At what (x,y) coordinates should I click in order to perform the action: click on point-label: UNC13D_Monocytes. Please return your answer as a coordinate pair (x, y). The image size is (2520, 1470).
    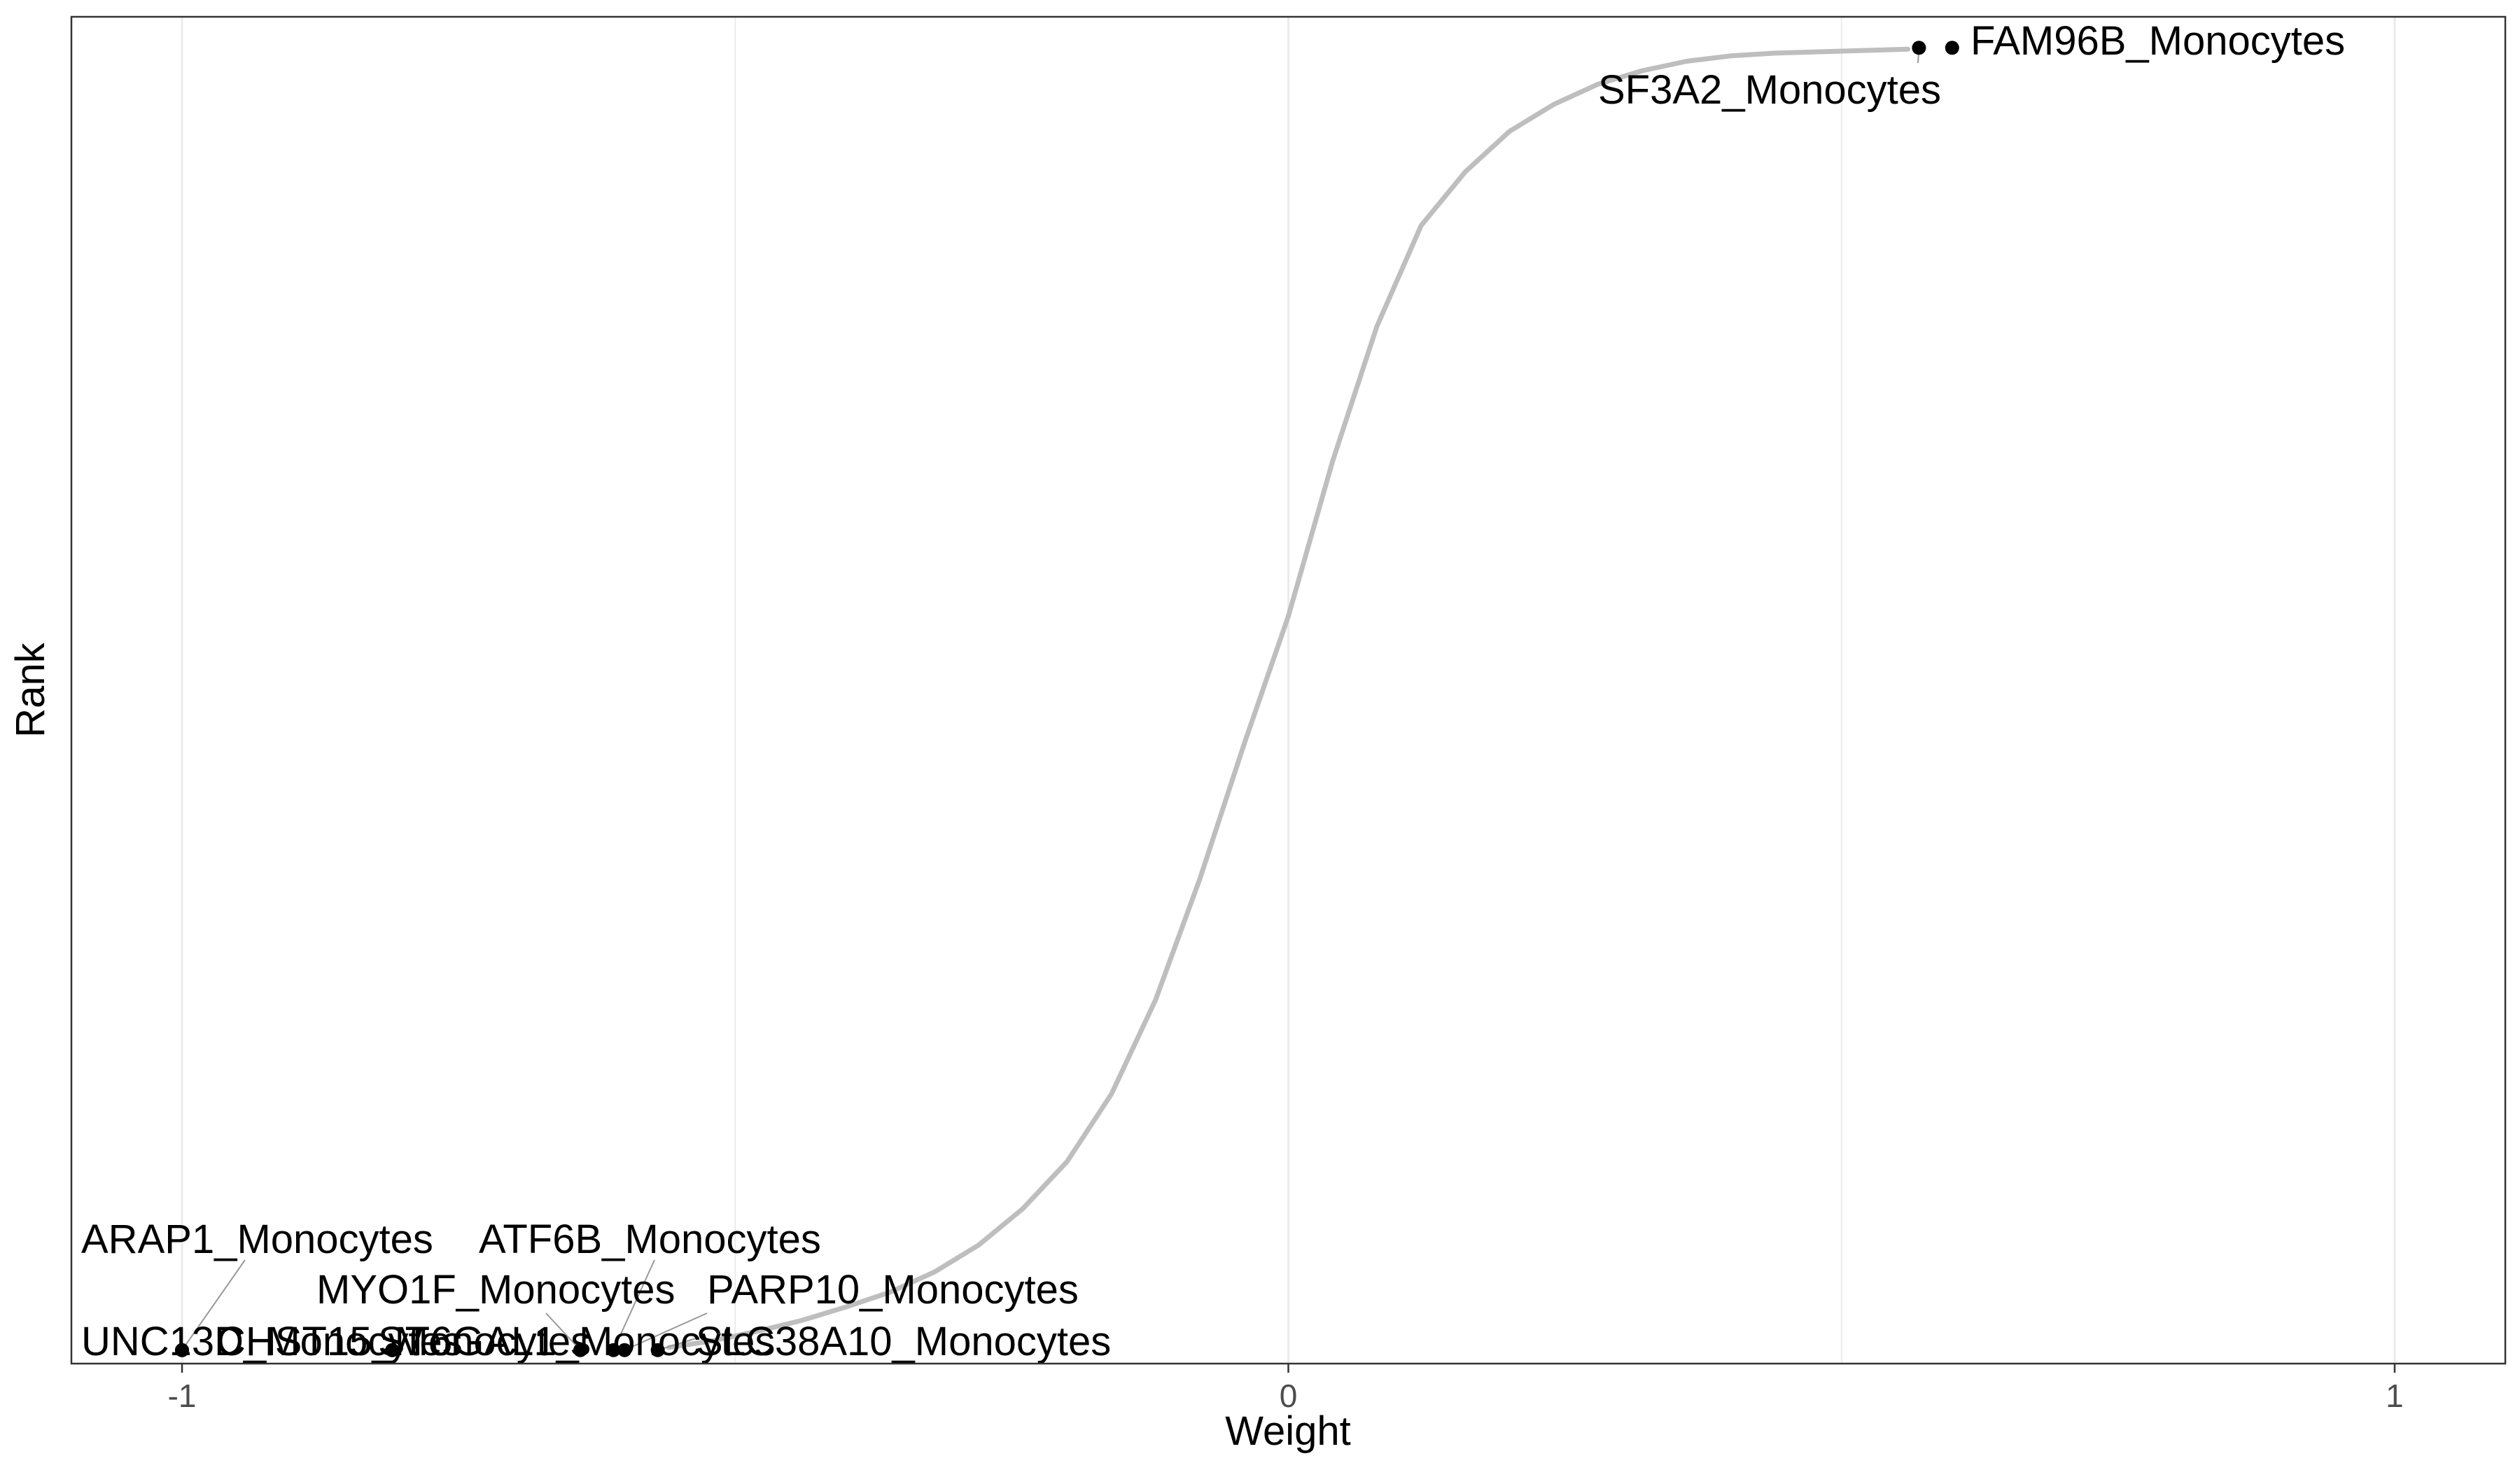
    Looking at the image, I should click on (272, 1341).